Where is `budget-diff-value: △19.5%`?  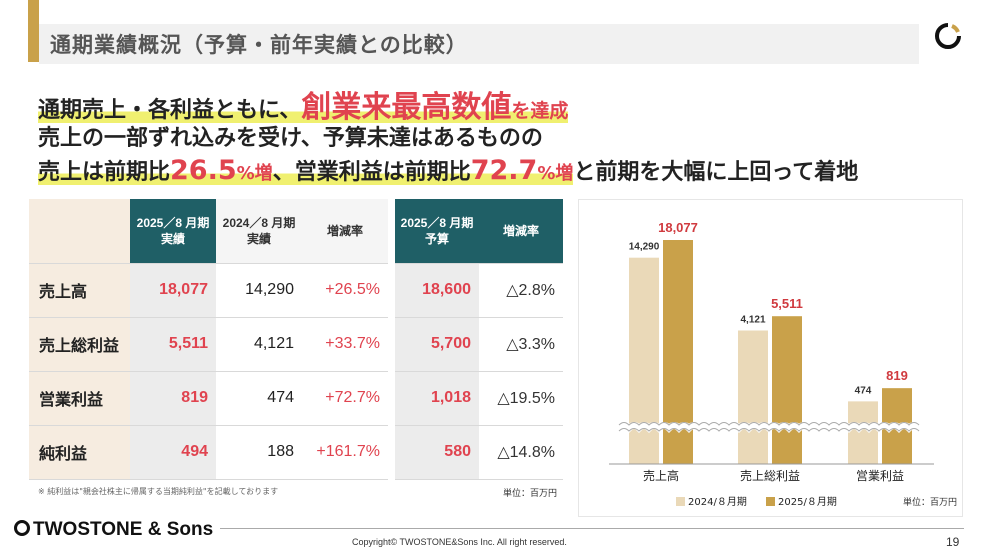
budget-diff-value: △19.5% is located at coordinates (521, 398).